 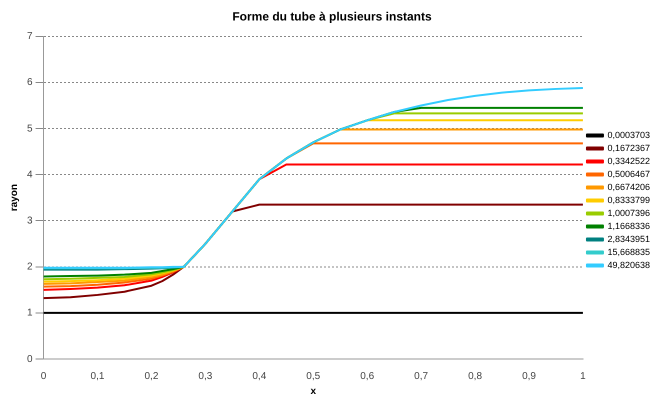 I want to click on y-axis-title: rayon, so click(x=14, y=198).